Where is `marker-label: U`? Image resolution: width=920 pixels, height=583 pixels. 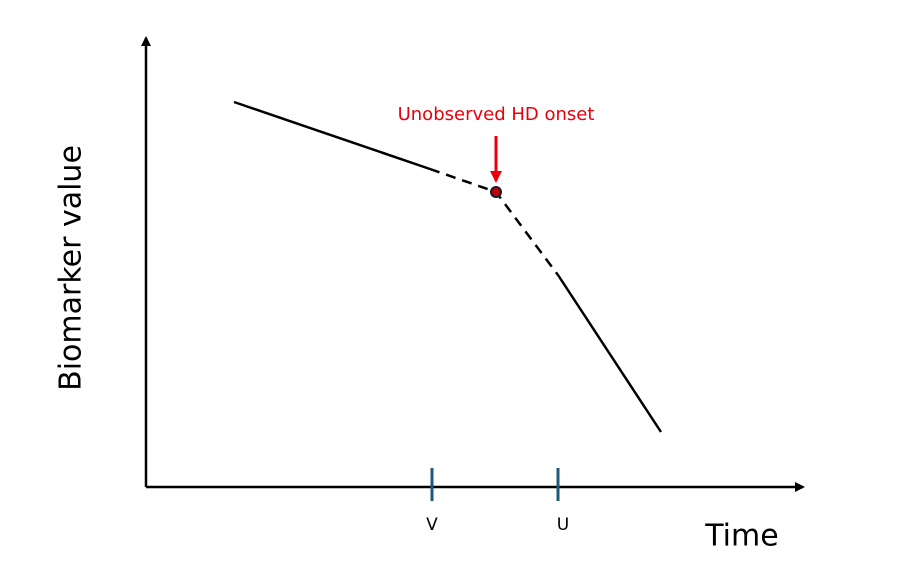
marker-label: U is located at coordinates (563, 525).